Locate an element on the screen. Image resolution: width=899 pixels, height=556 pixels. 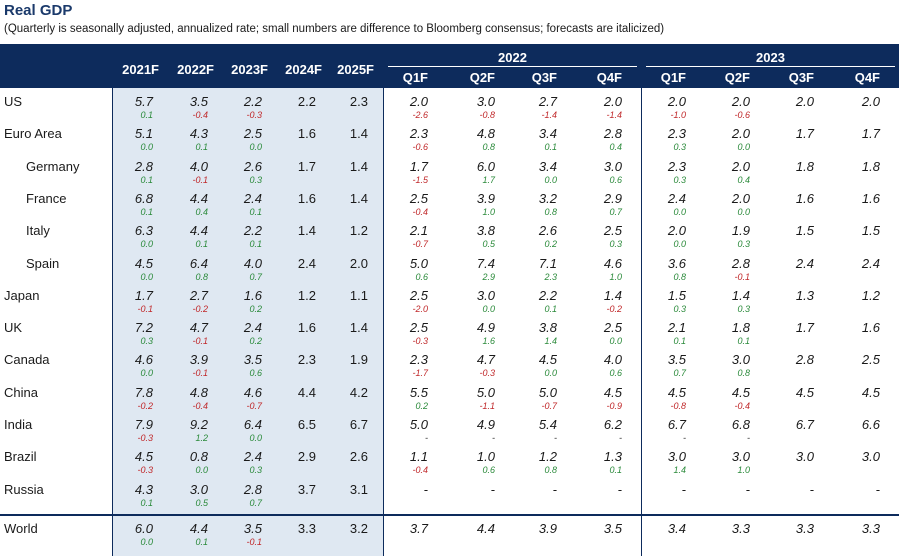
year-group-rule is located at coordinates (512, 66).